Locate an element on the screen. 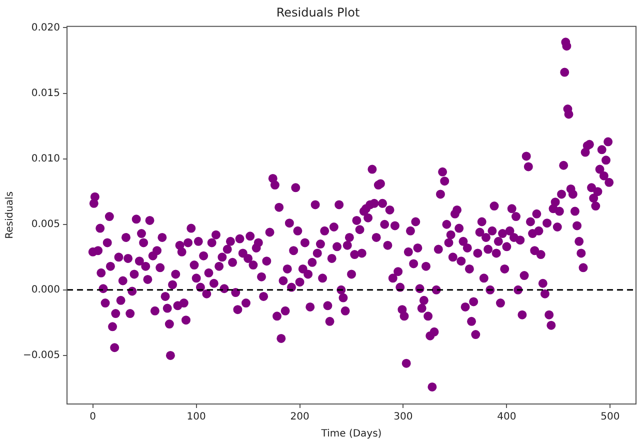 The width and height of the screenshot is (644, 442). x-tick-label: 100 is located at coordinates (196, 417).